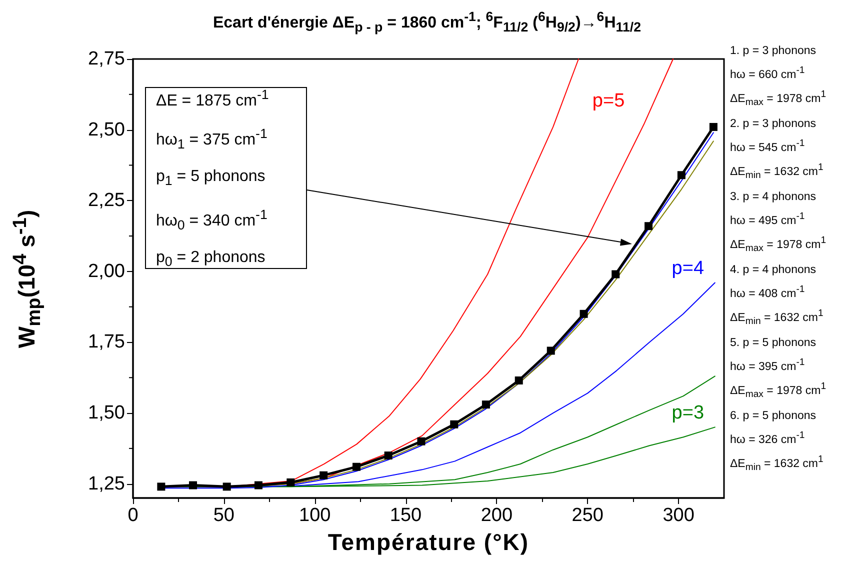 Image resolution: width=854 pixels, height=581 pixels. What do you see at coordinates (778, 222) in the screenshot?
I see `text: 3. p = 4 phonons hω = 495 cm$^{-1}$ ΔE$_{max}$ = 1978 cm$^{1}$` at bounding box center [778, 222].